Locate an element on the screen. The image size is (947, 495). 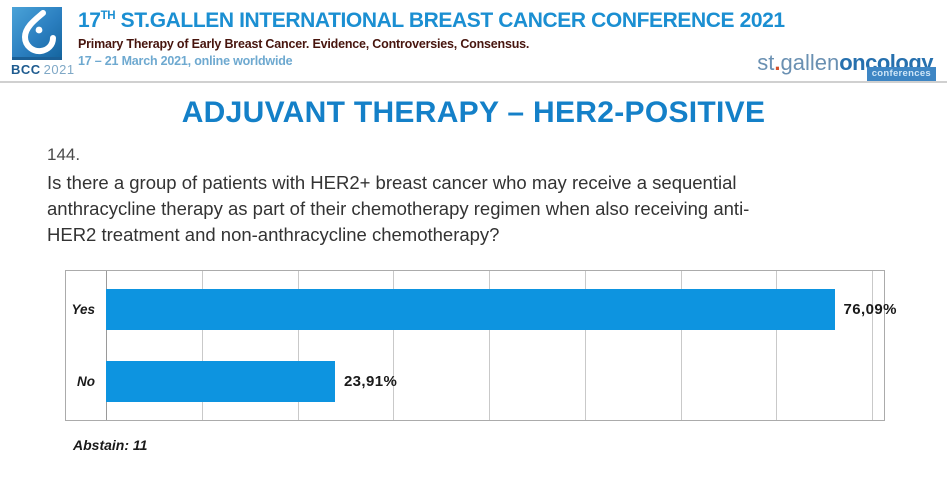
question-number: 144. is located at coordinates (64, 154).